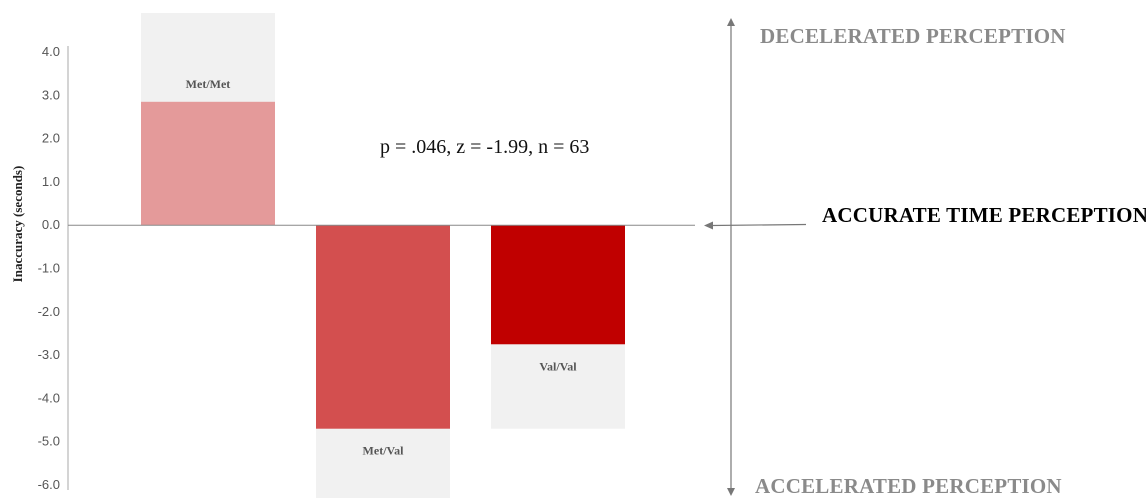 This screenshot has height=499, width=1146. Describe the element at coordinates (17, 224) in the screenshot. I see `y-axis-label: Inaccuracy (seconds)` at that location.